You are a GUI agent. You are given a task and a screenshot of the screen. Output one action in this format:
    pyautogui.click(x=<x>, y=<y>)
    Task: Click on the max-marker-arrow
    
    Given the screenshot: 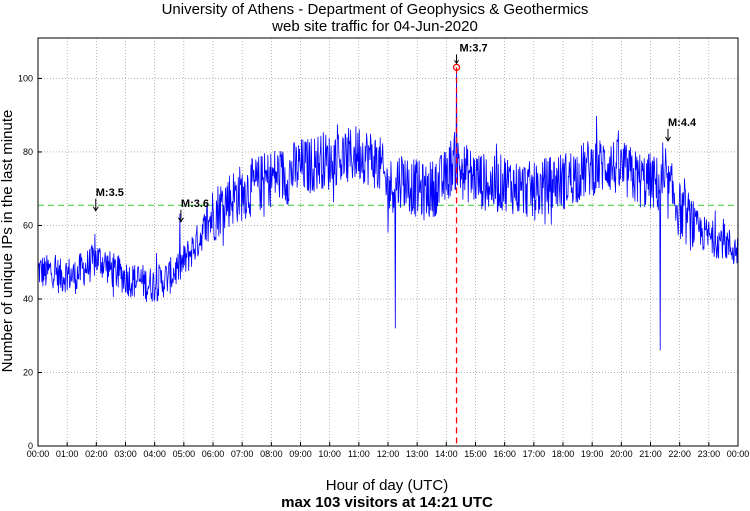 What is the action you would take?
    pyautogui.click(x=456, y=59)
    